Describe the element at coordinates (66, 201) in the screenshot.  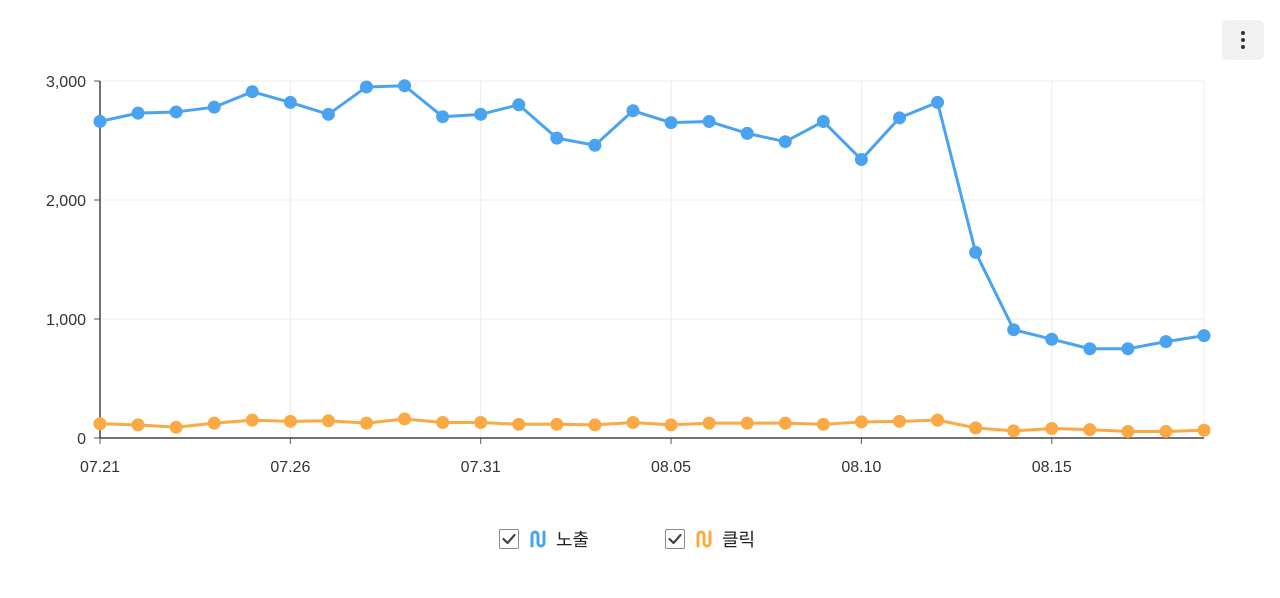
I see `y-tick-label: 2,000` at that location.